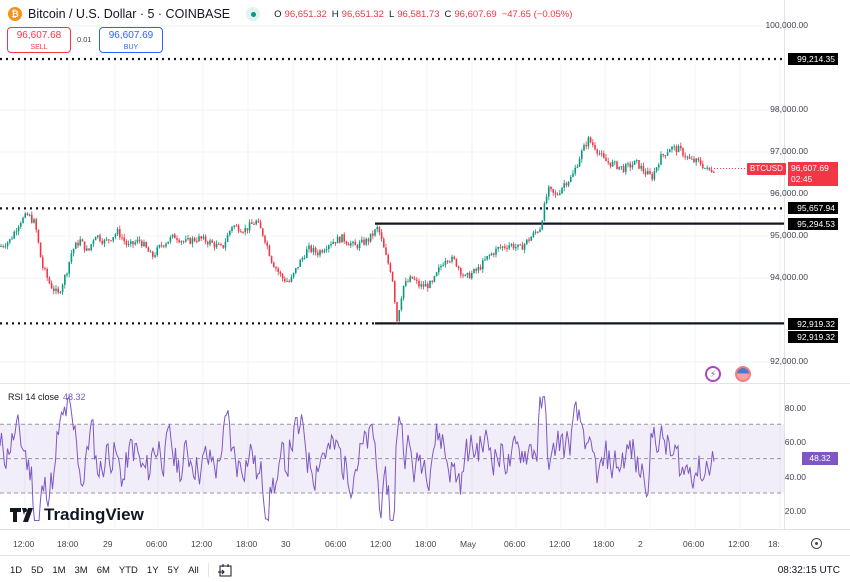 This screenshot has width=850, height=582. What do you see at coordinates (813, 324) in the screenshot?
I see `level-tag-92919: 92,919.32` at bounding box center [813, 324].